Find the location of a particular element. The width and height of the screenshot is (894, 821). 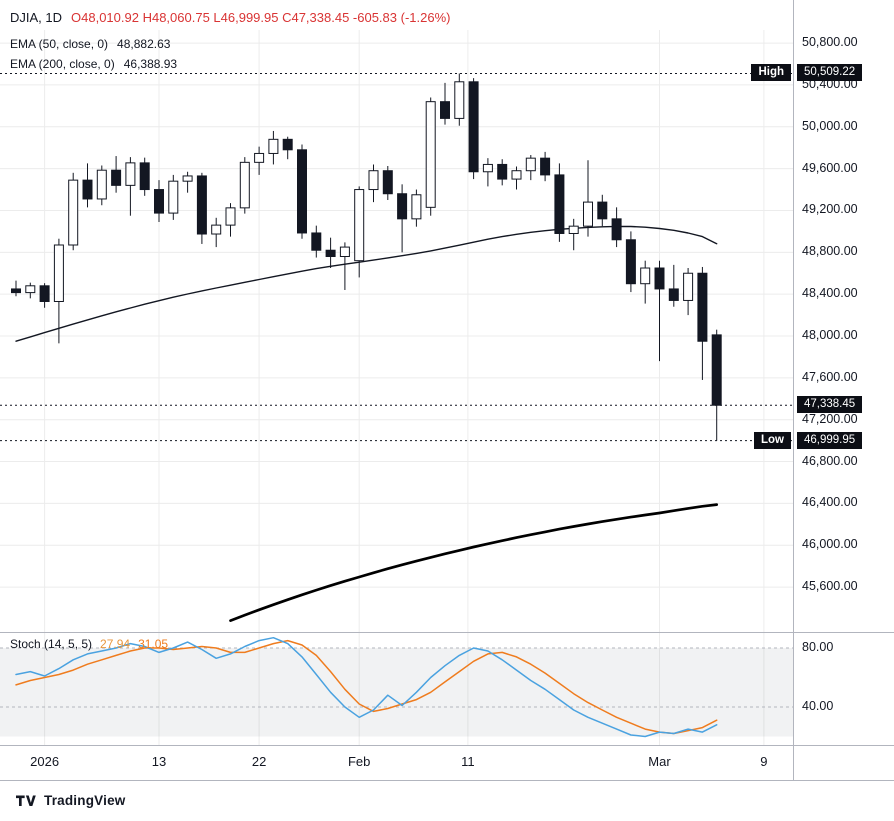

tradingview-attribution: TradingView is located at coordinates (70, 800).